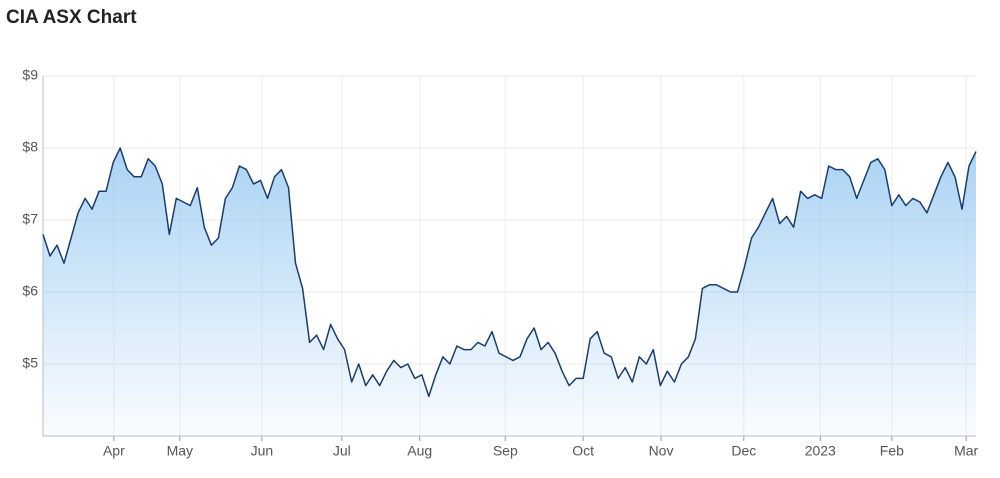 The height and width of the screenshot is (478, 1000). What do you see at coordinates (114, 451) in the screenshot?
I see `x-tick-label: Apr` at bounding box center [114, 451].